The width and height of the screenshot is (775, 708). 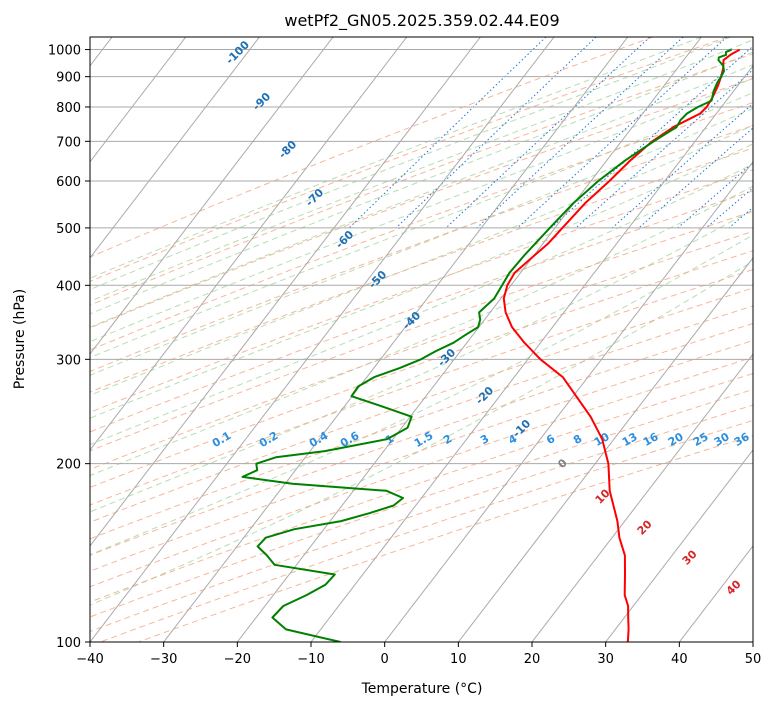 What do you see at coordinates (163, 659) in the screenshot?
I see `x-tick-label: −30` at bounding box center [163, 659].